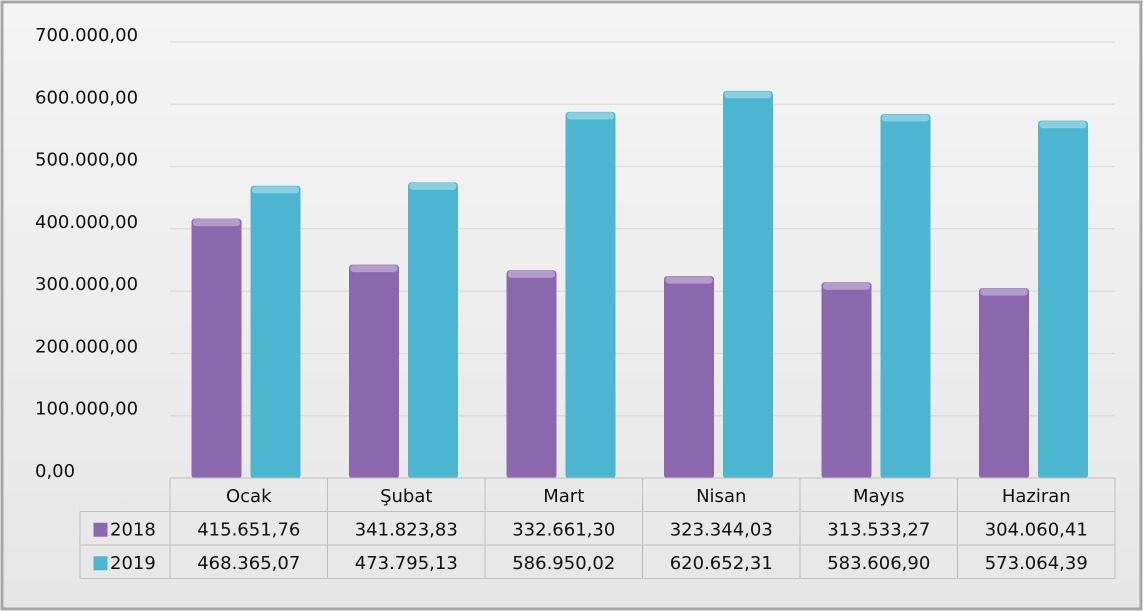 The width and height of the screenshot is (1143, 611). I want to click on y-tick-label: 700.000,00, so click(86, 35).